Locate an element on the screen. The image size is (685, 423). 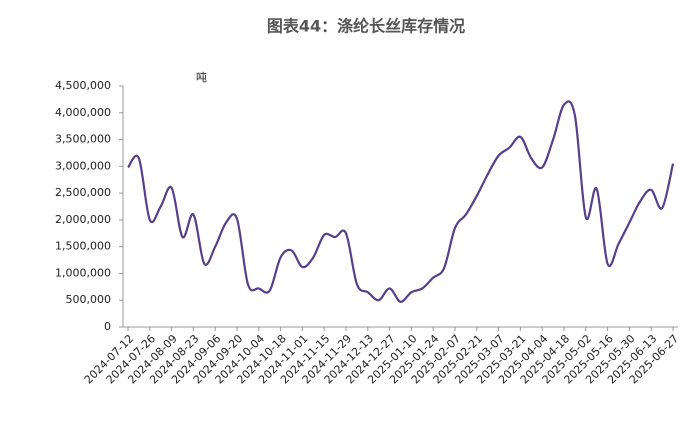
y-tick-label: 4,500,000 is located at coordinates (83, 85).